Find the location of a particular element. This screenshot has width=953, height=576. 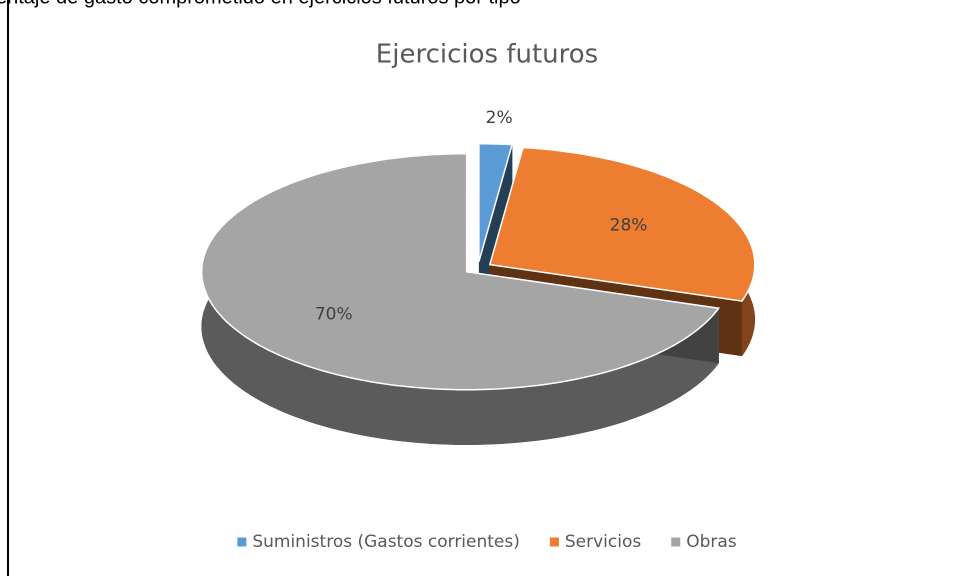

data-label: 2% is located at coordinates (499, 118).